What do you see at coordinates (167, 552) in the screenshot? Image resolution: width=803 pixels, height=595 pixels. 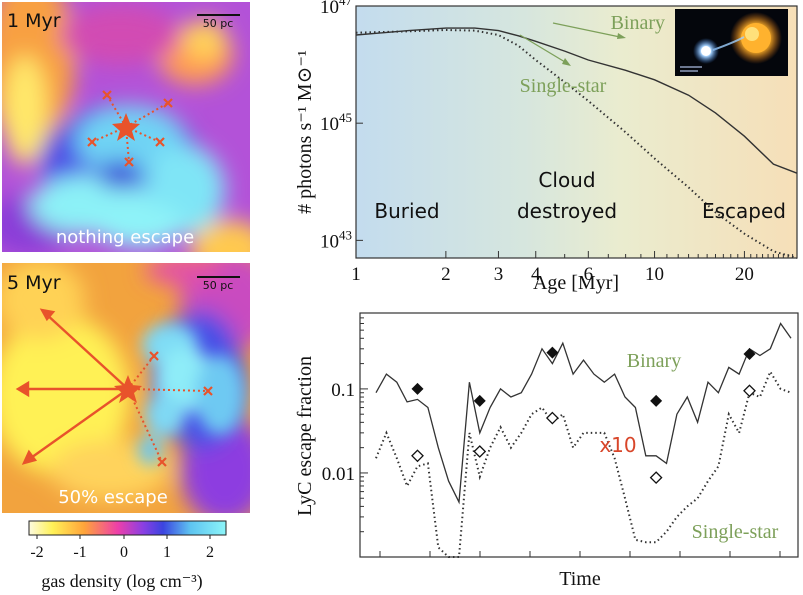 I see `colorbar-tick: 1` at bounding box center [167, 552].